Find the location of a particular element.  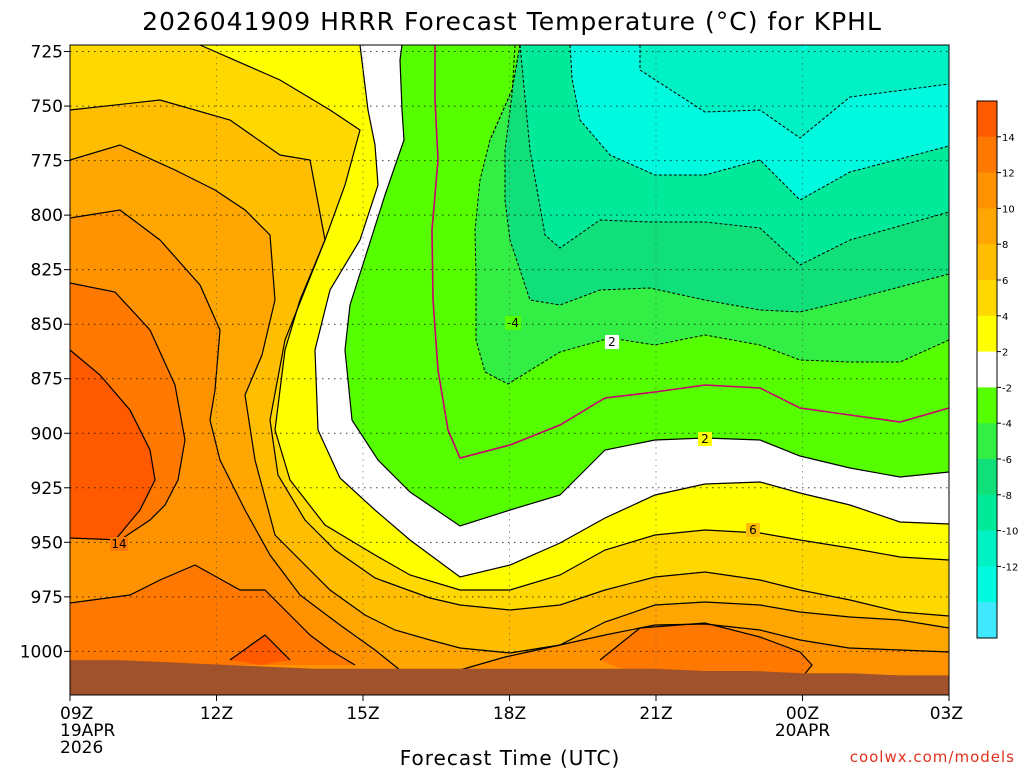

contour-line-plus14-b is located at coordinates (212, 615).